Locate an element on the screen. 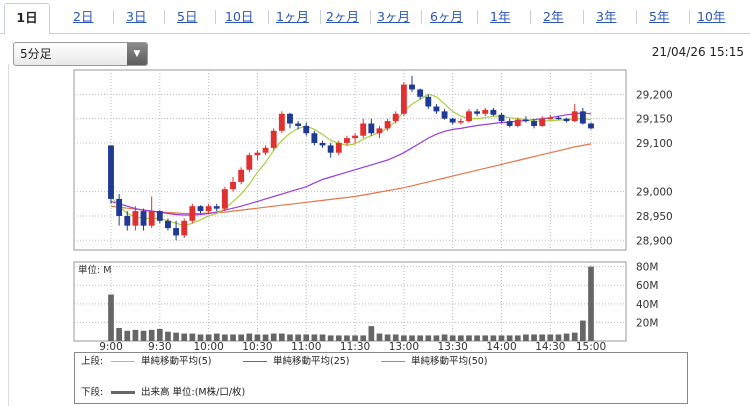  tab-5d: 5日 is located at coordinates (187, 16).